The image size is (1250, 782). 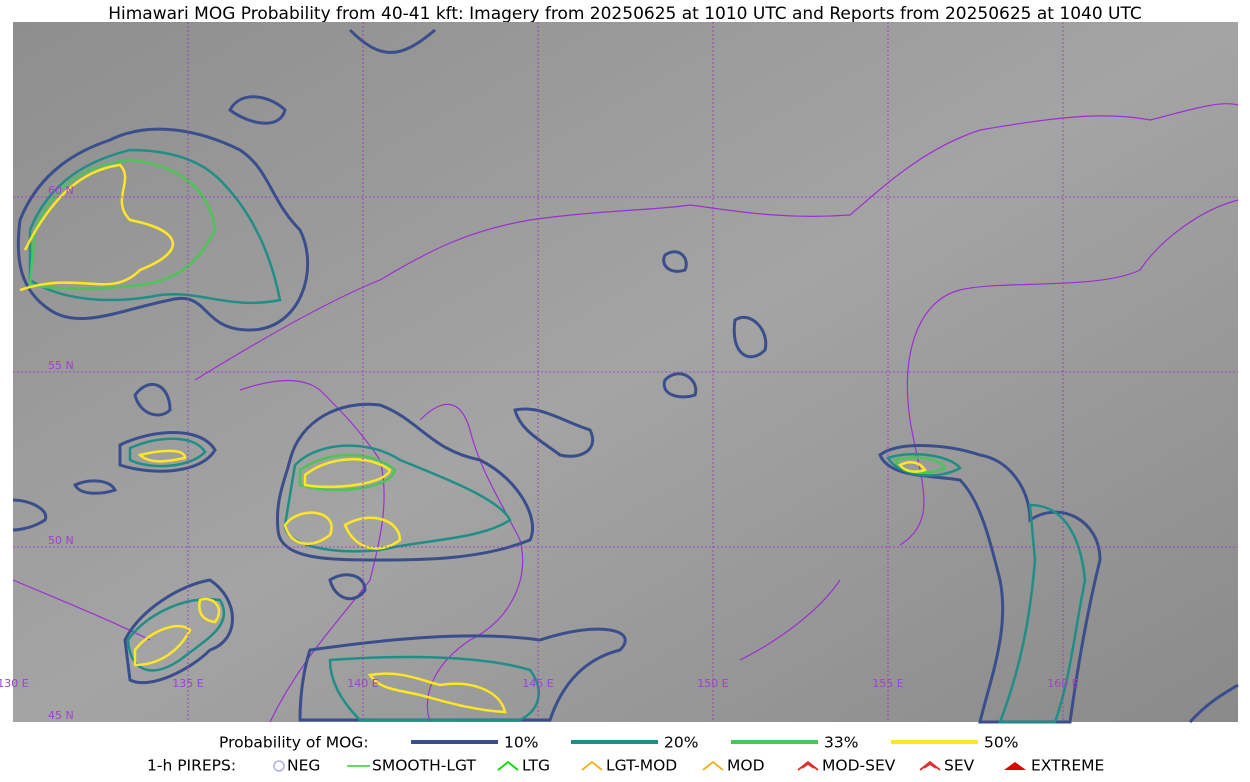 I want to click on lat-label: 60 N, so click(x=61, y=190).